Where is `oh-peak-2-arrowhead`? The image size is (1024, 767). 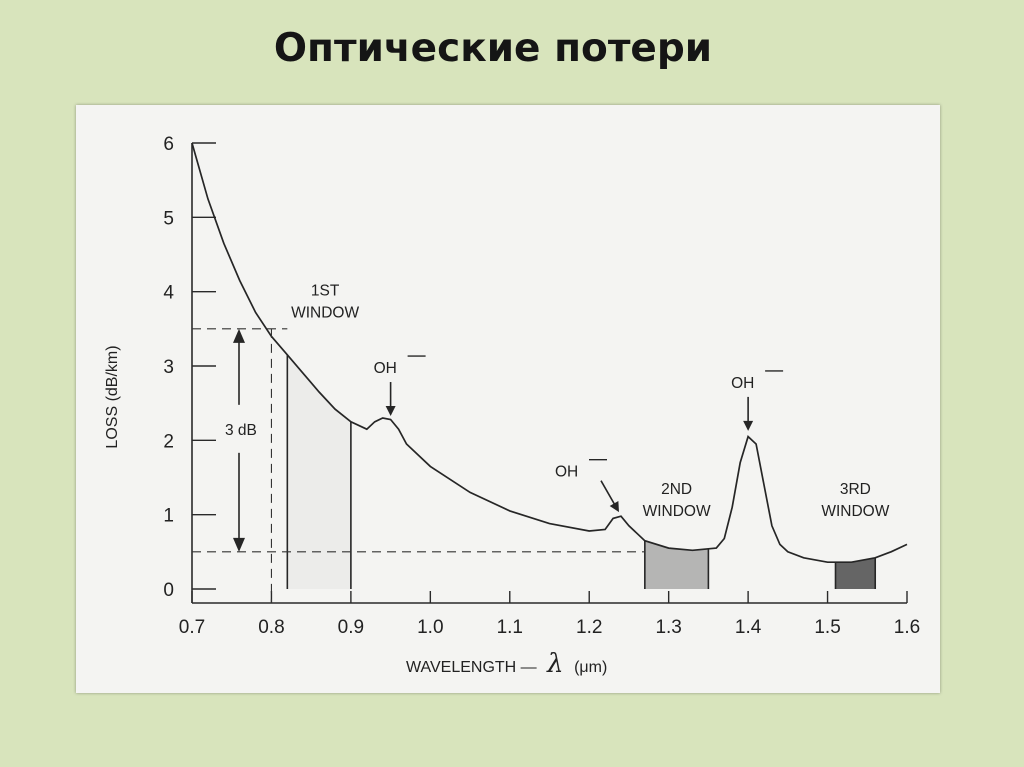 oh-peak-2-arrowhead is located at coordinates (614, 506).